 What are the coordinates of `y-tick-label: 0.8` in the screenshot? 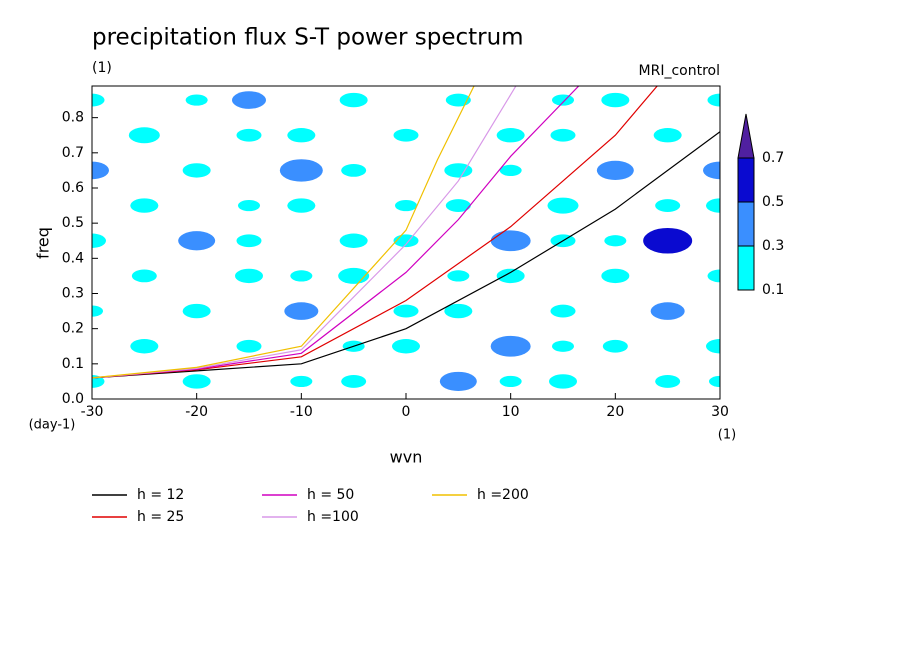 It's located at (73, 118).